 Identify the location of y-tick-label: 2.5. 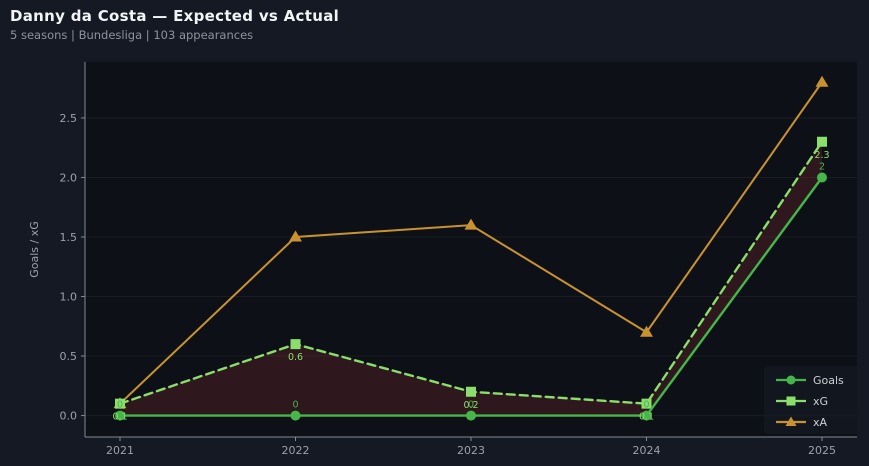
(69, 118).